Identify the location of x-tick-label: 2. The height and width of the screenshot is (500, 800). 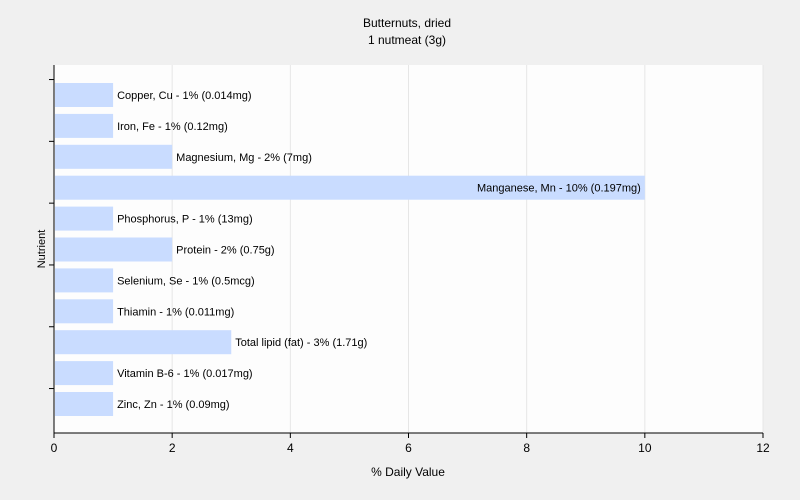
(172, 448).